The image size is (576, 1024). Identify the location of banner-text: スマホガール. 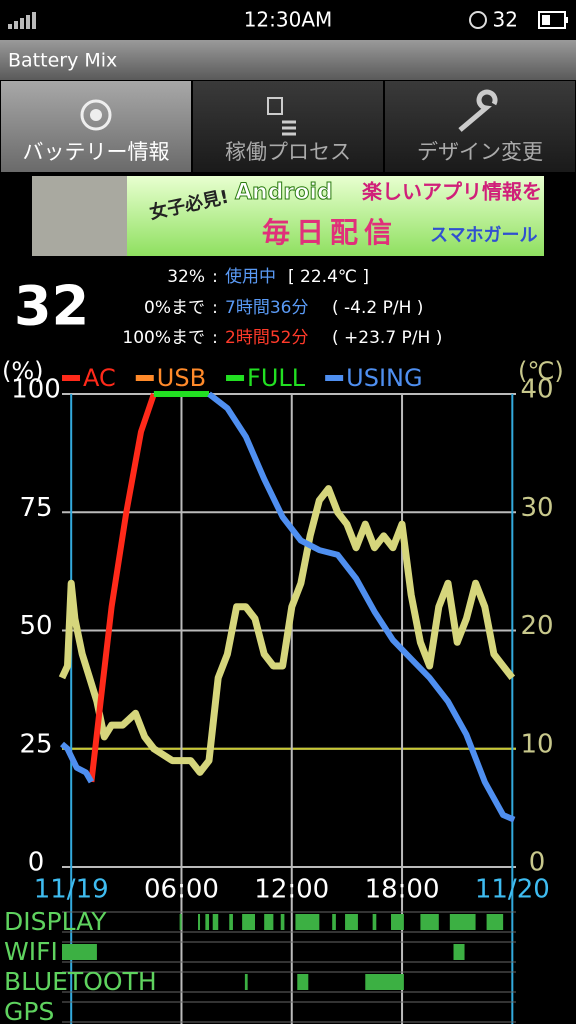
(483, 235).